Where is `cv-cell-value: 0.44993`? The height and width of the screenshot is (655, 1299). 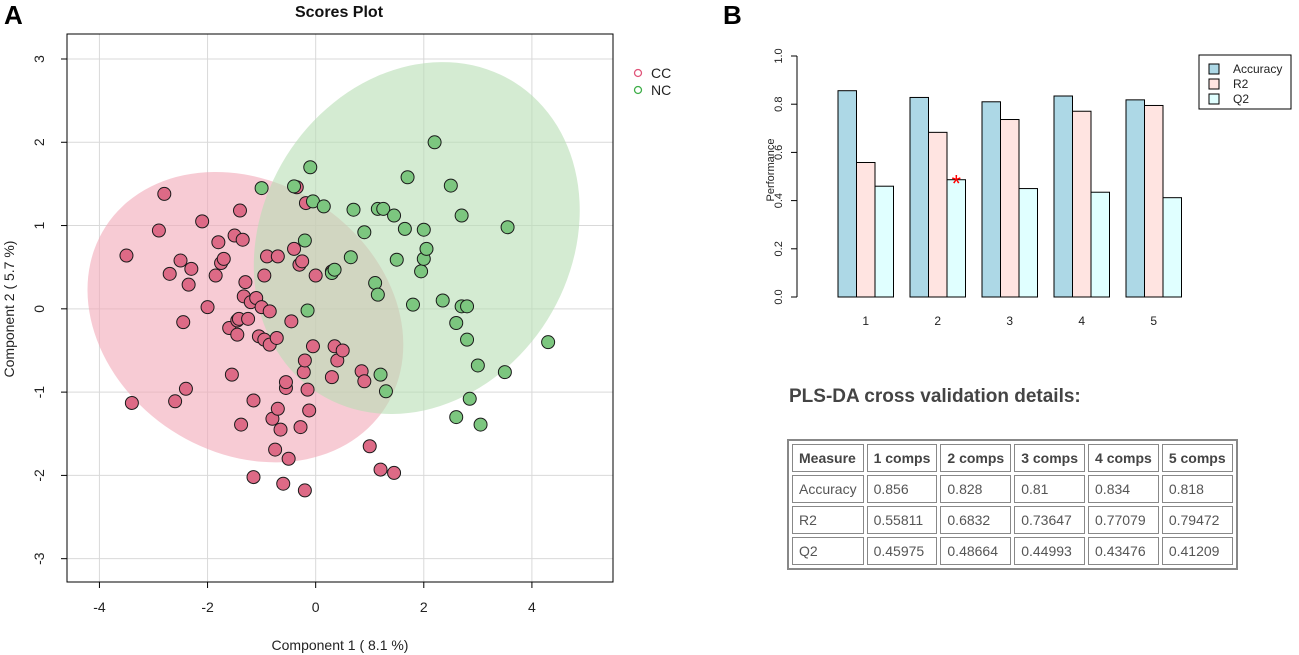
cv-cell-value: 0.44993 is located at coordinates (1050, 551).